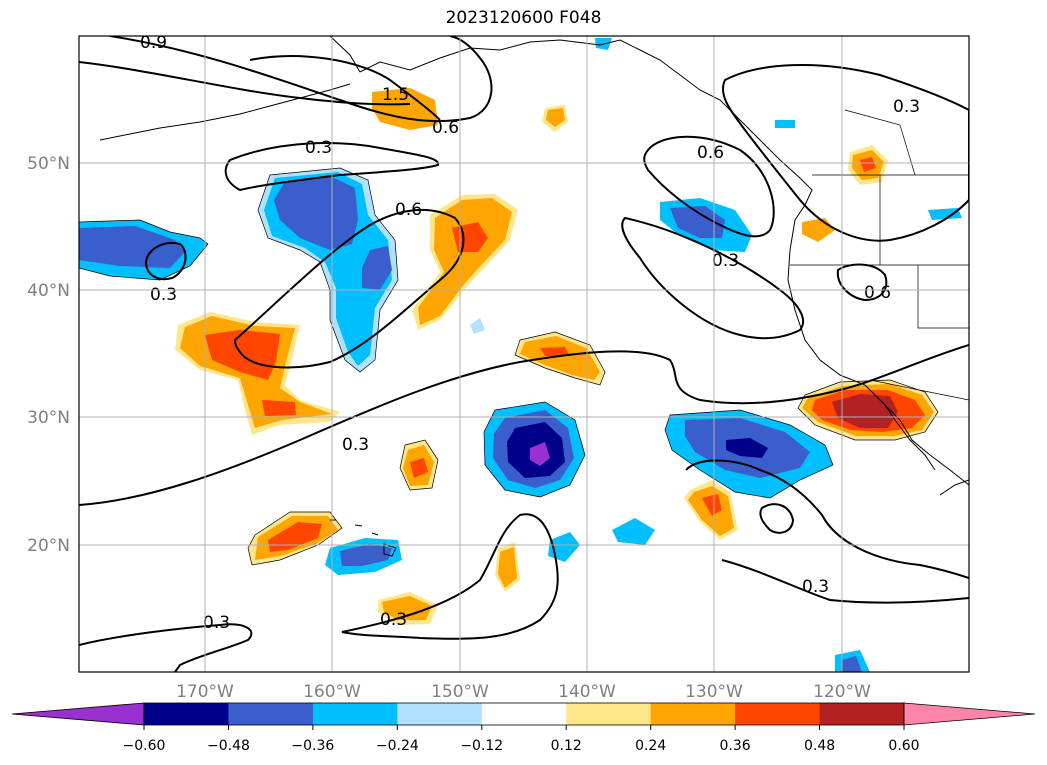  Describe the element at coordinates (523, 18) in the screenshot. I see `figure-title: 2023120600 F048` at that location.